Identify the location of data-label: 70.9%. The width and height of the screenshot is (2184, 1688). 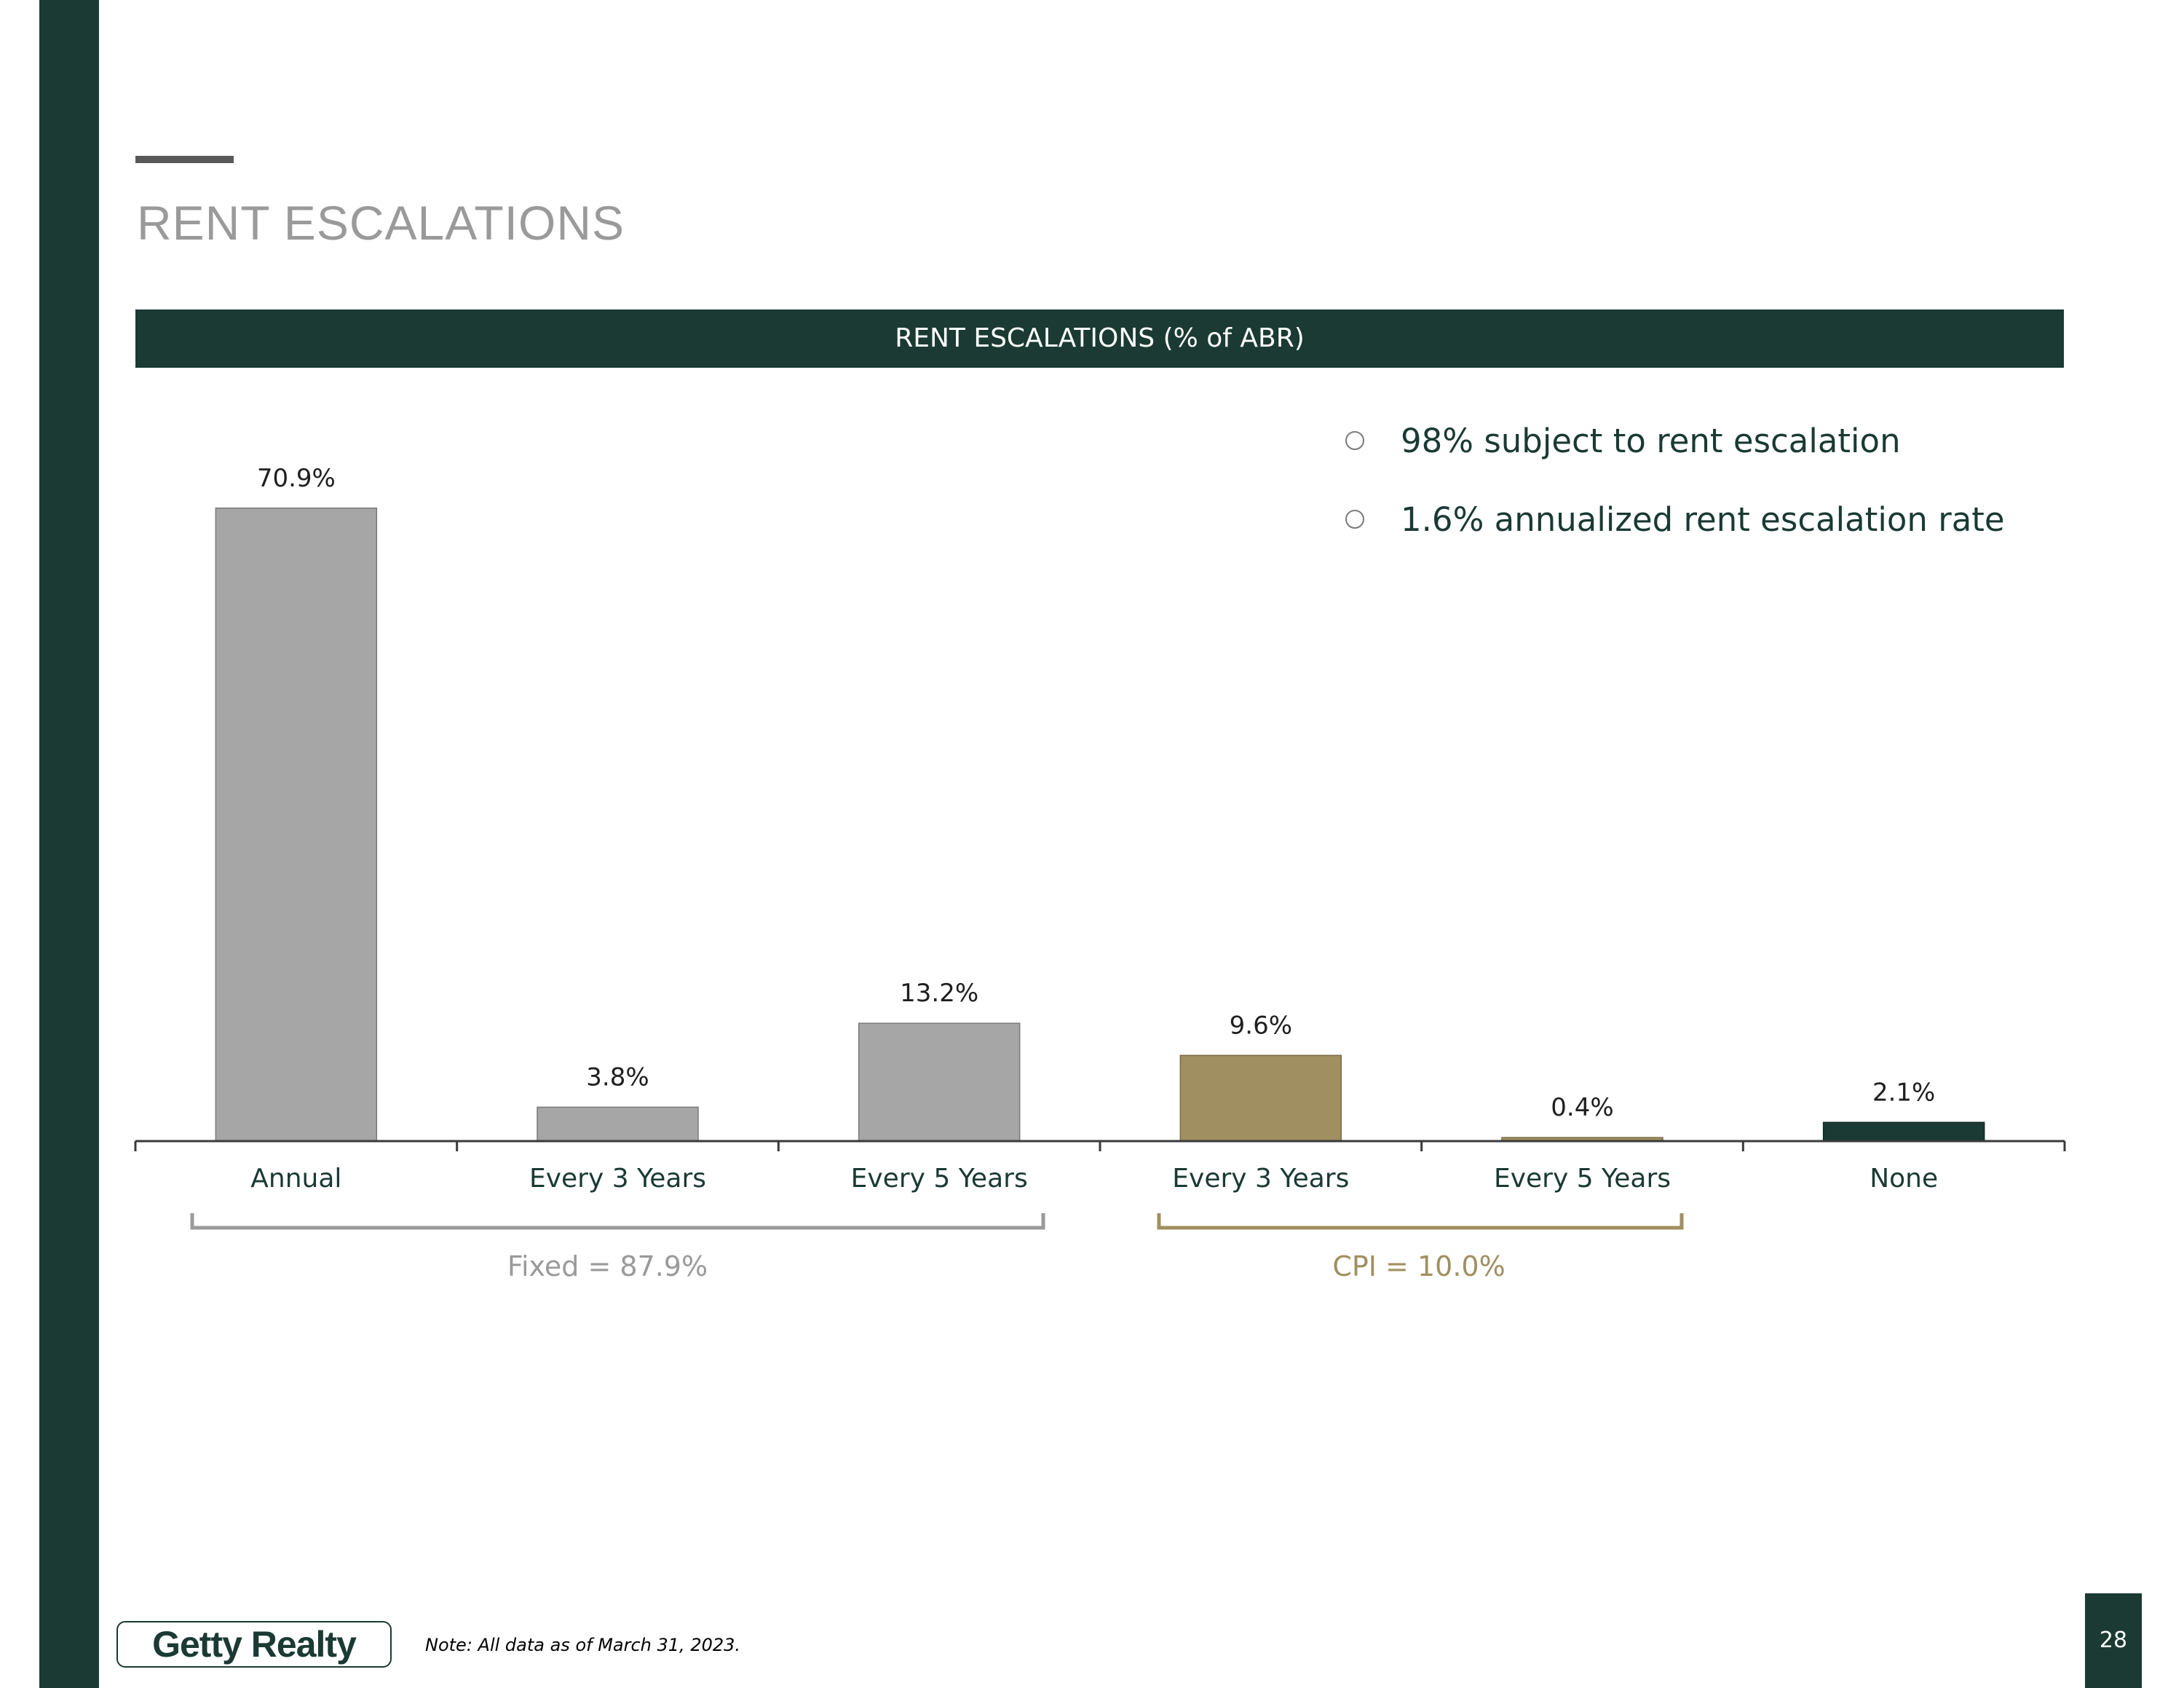
(296, 478).